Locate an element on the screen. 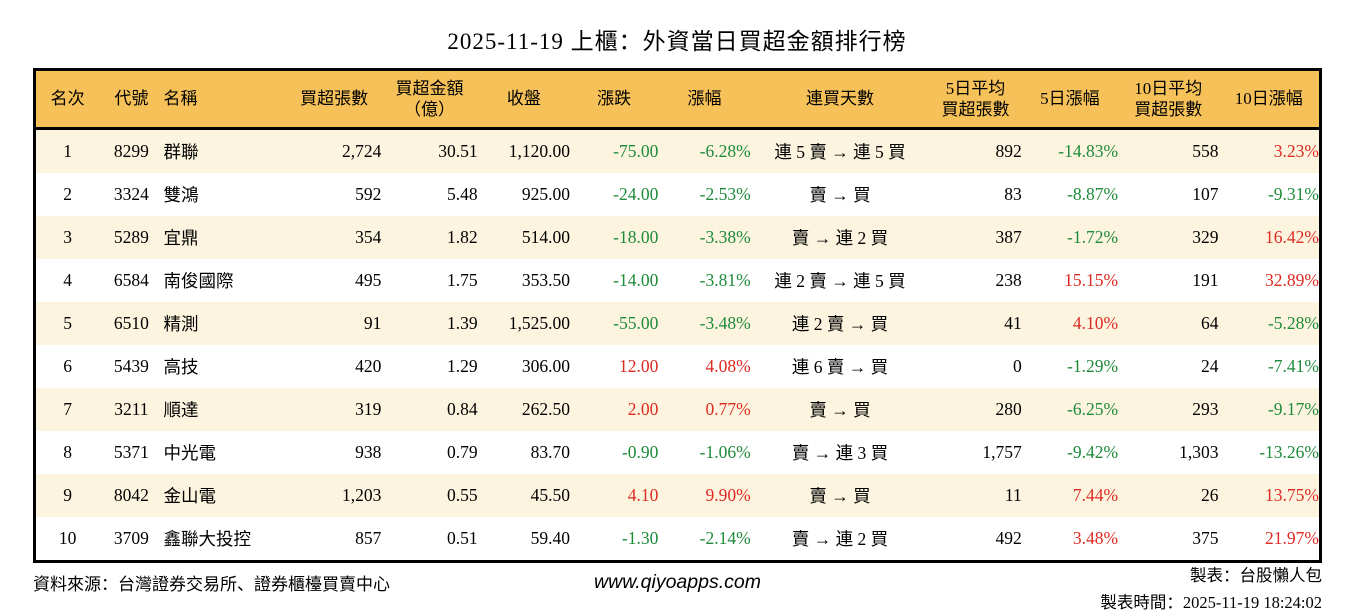 The width and height of the screenshot is (1354, 616). cell-buy_lots: 2,724 is located at coordinates (361, 151).